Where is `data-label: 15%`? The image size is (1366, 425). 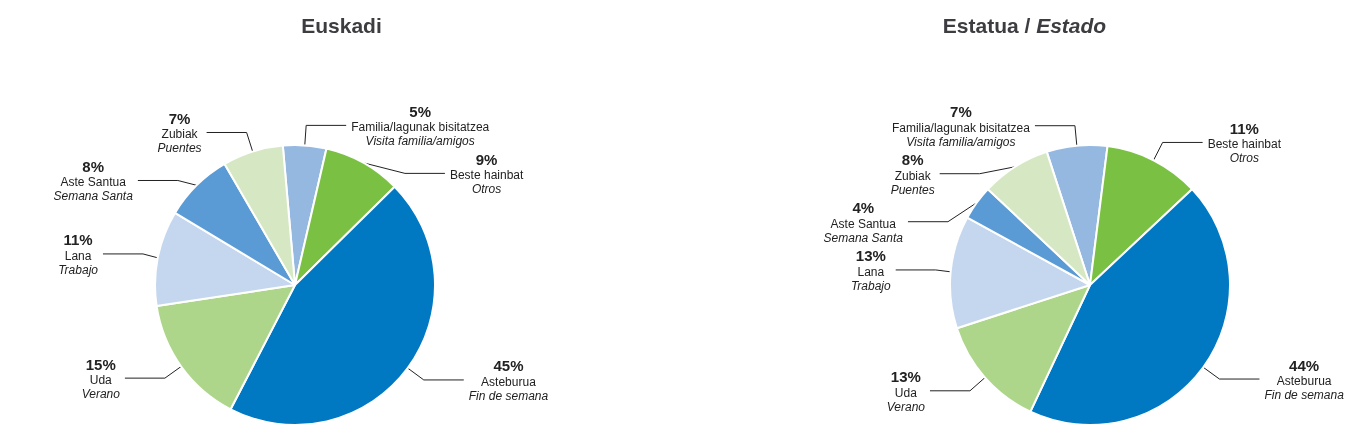 data-label: 15% is located at coordinates (100, 364).